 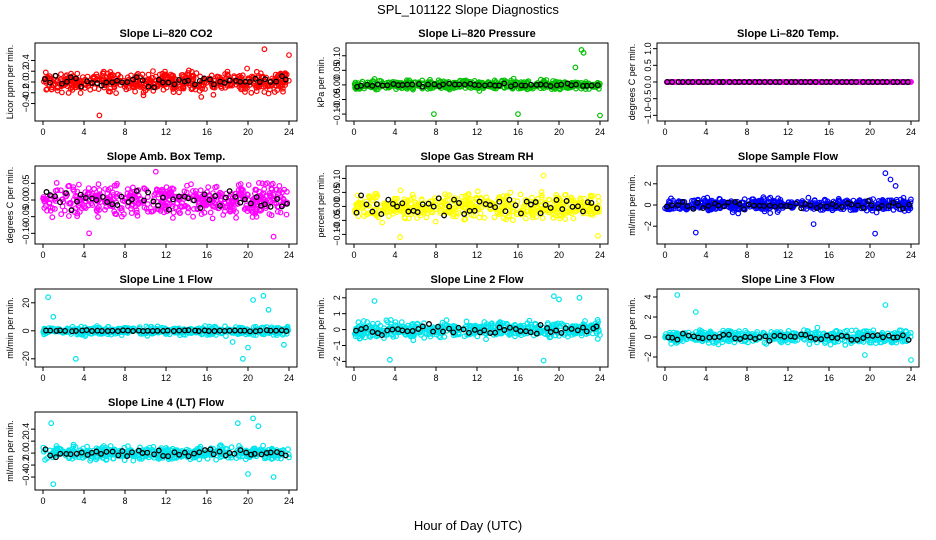 What do you see at coordinates (788, 328) in the screenshot?
I see `plot-frame` at bounding box center [788, 328].